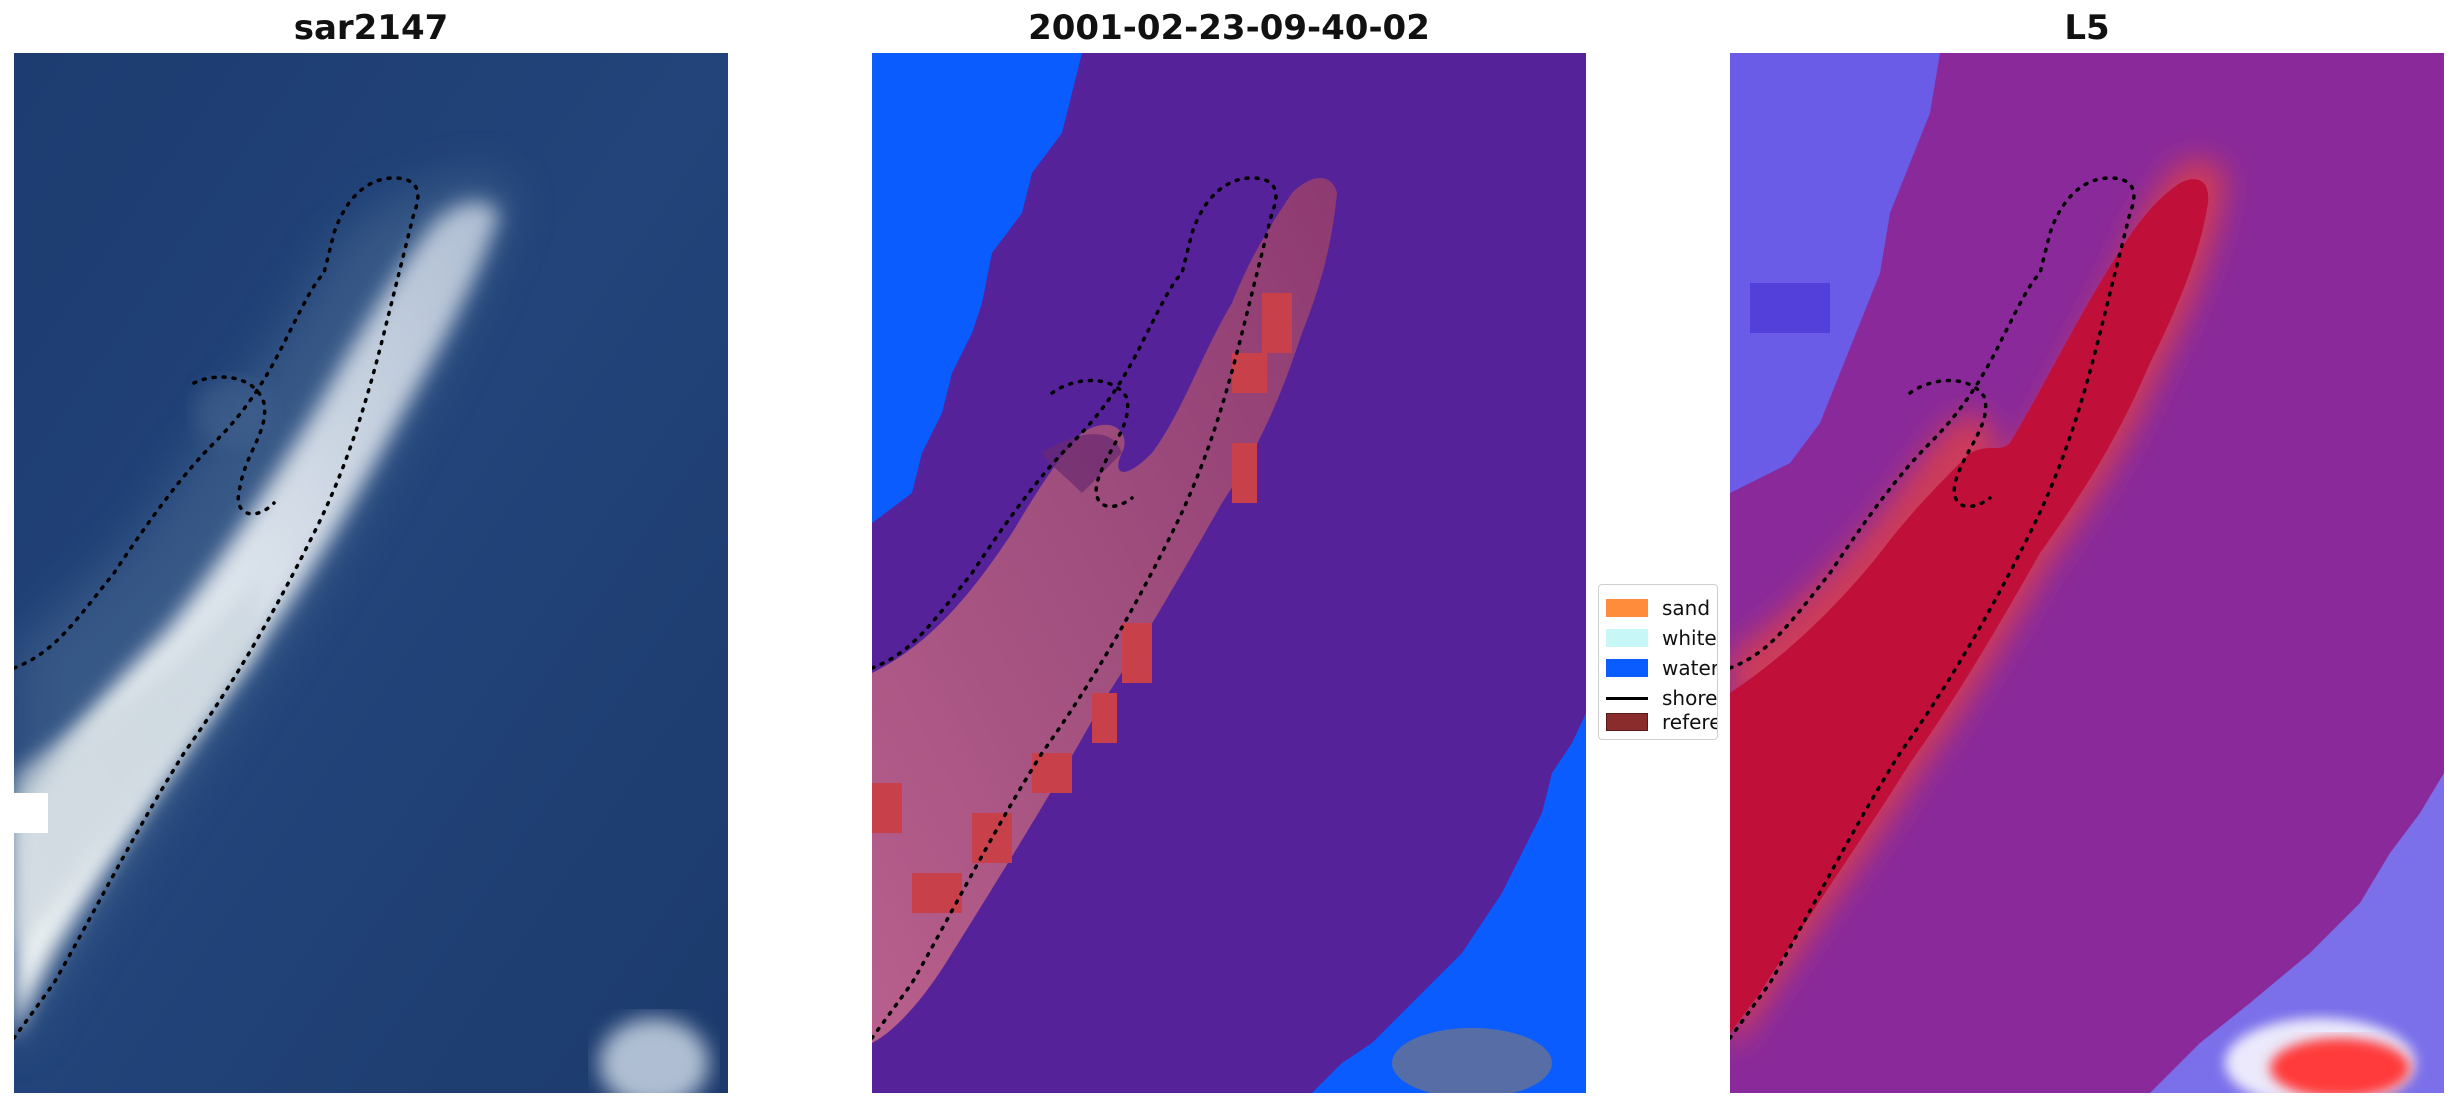 Image resolution: width=2460 pixels, height=1108 pixels. What do you see at coordinates (1472, 1060) in the screenshot?
I see `class-cloud-patch` at bounding box center [1472, 1060].